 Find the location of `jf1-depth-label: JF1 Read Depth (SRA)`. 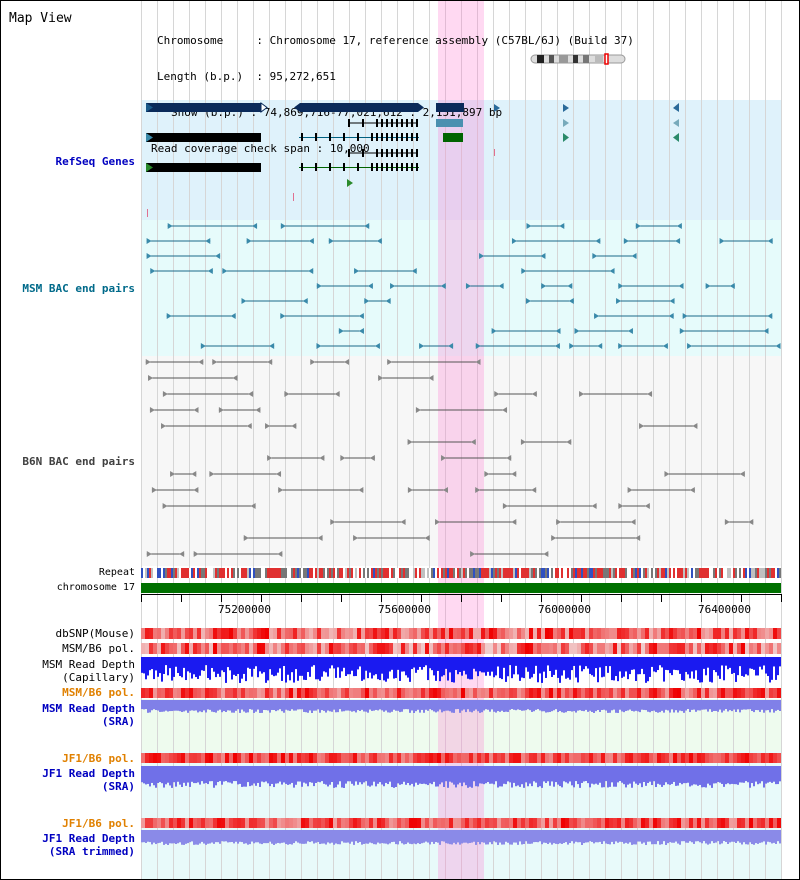

jf1-depth-label: JF1 Read Depth (SRA) is located at coordinates (68, 780).